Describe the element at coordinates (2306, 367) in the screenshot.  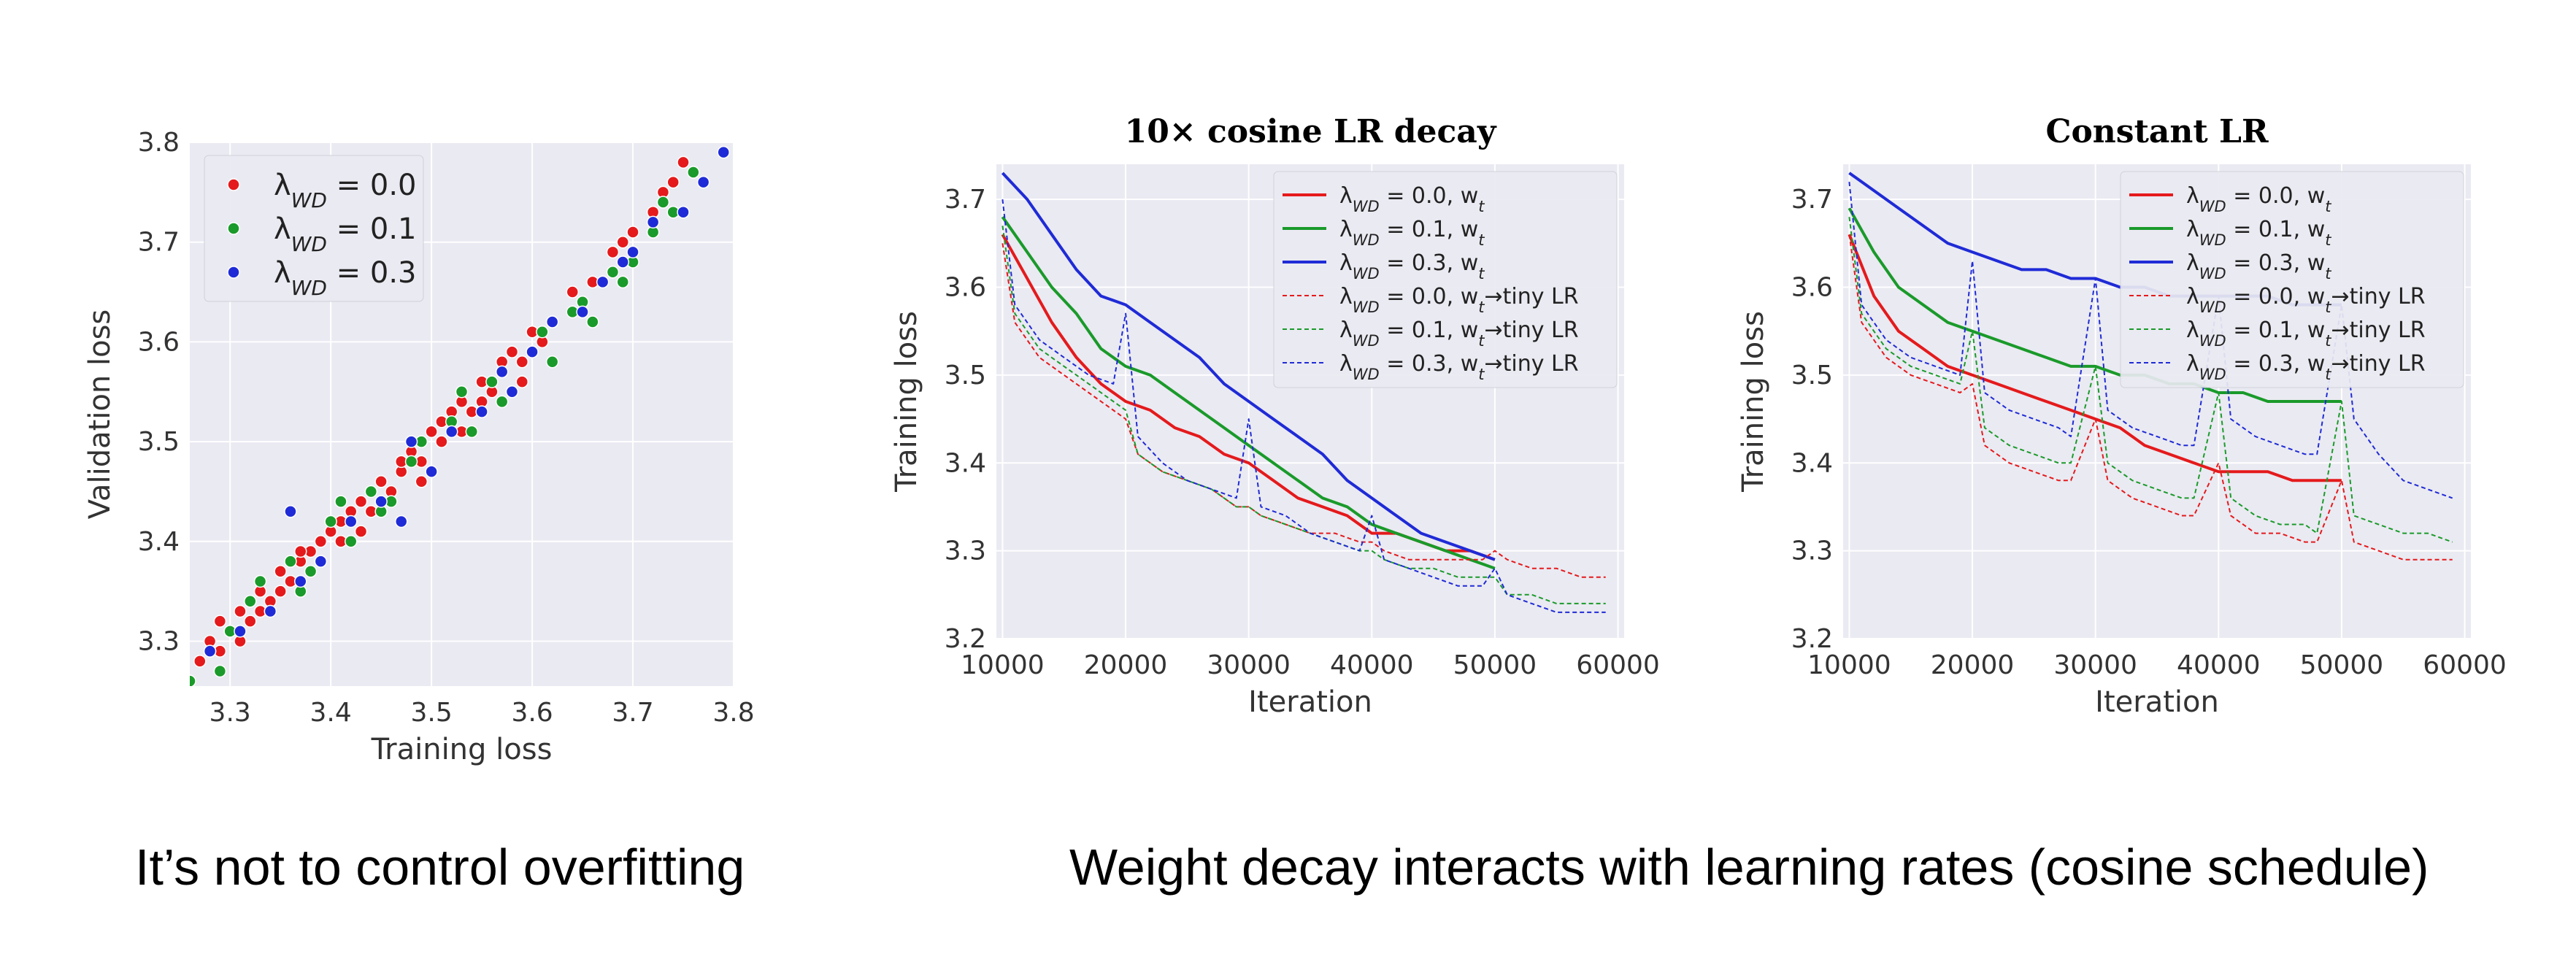
I see `legend-entry: λWD = 0.3, wt→tiny LR` at that location.